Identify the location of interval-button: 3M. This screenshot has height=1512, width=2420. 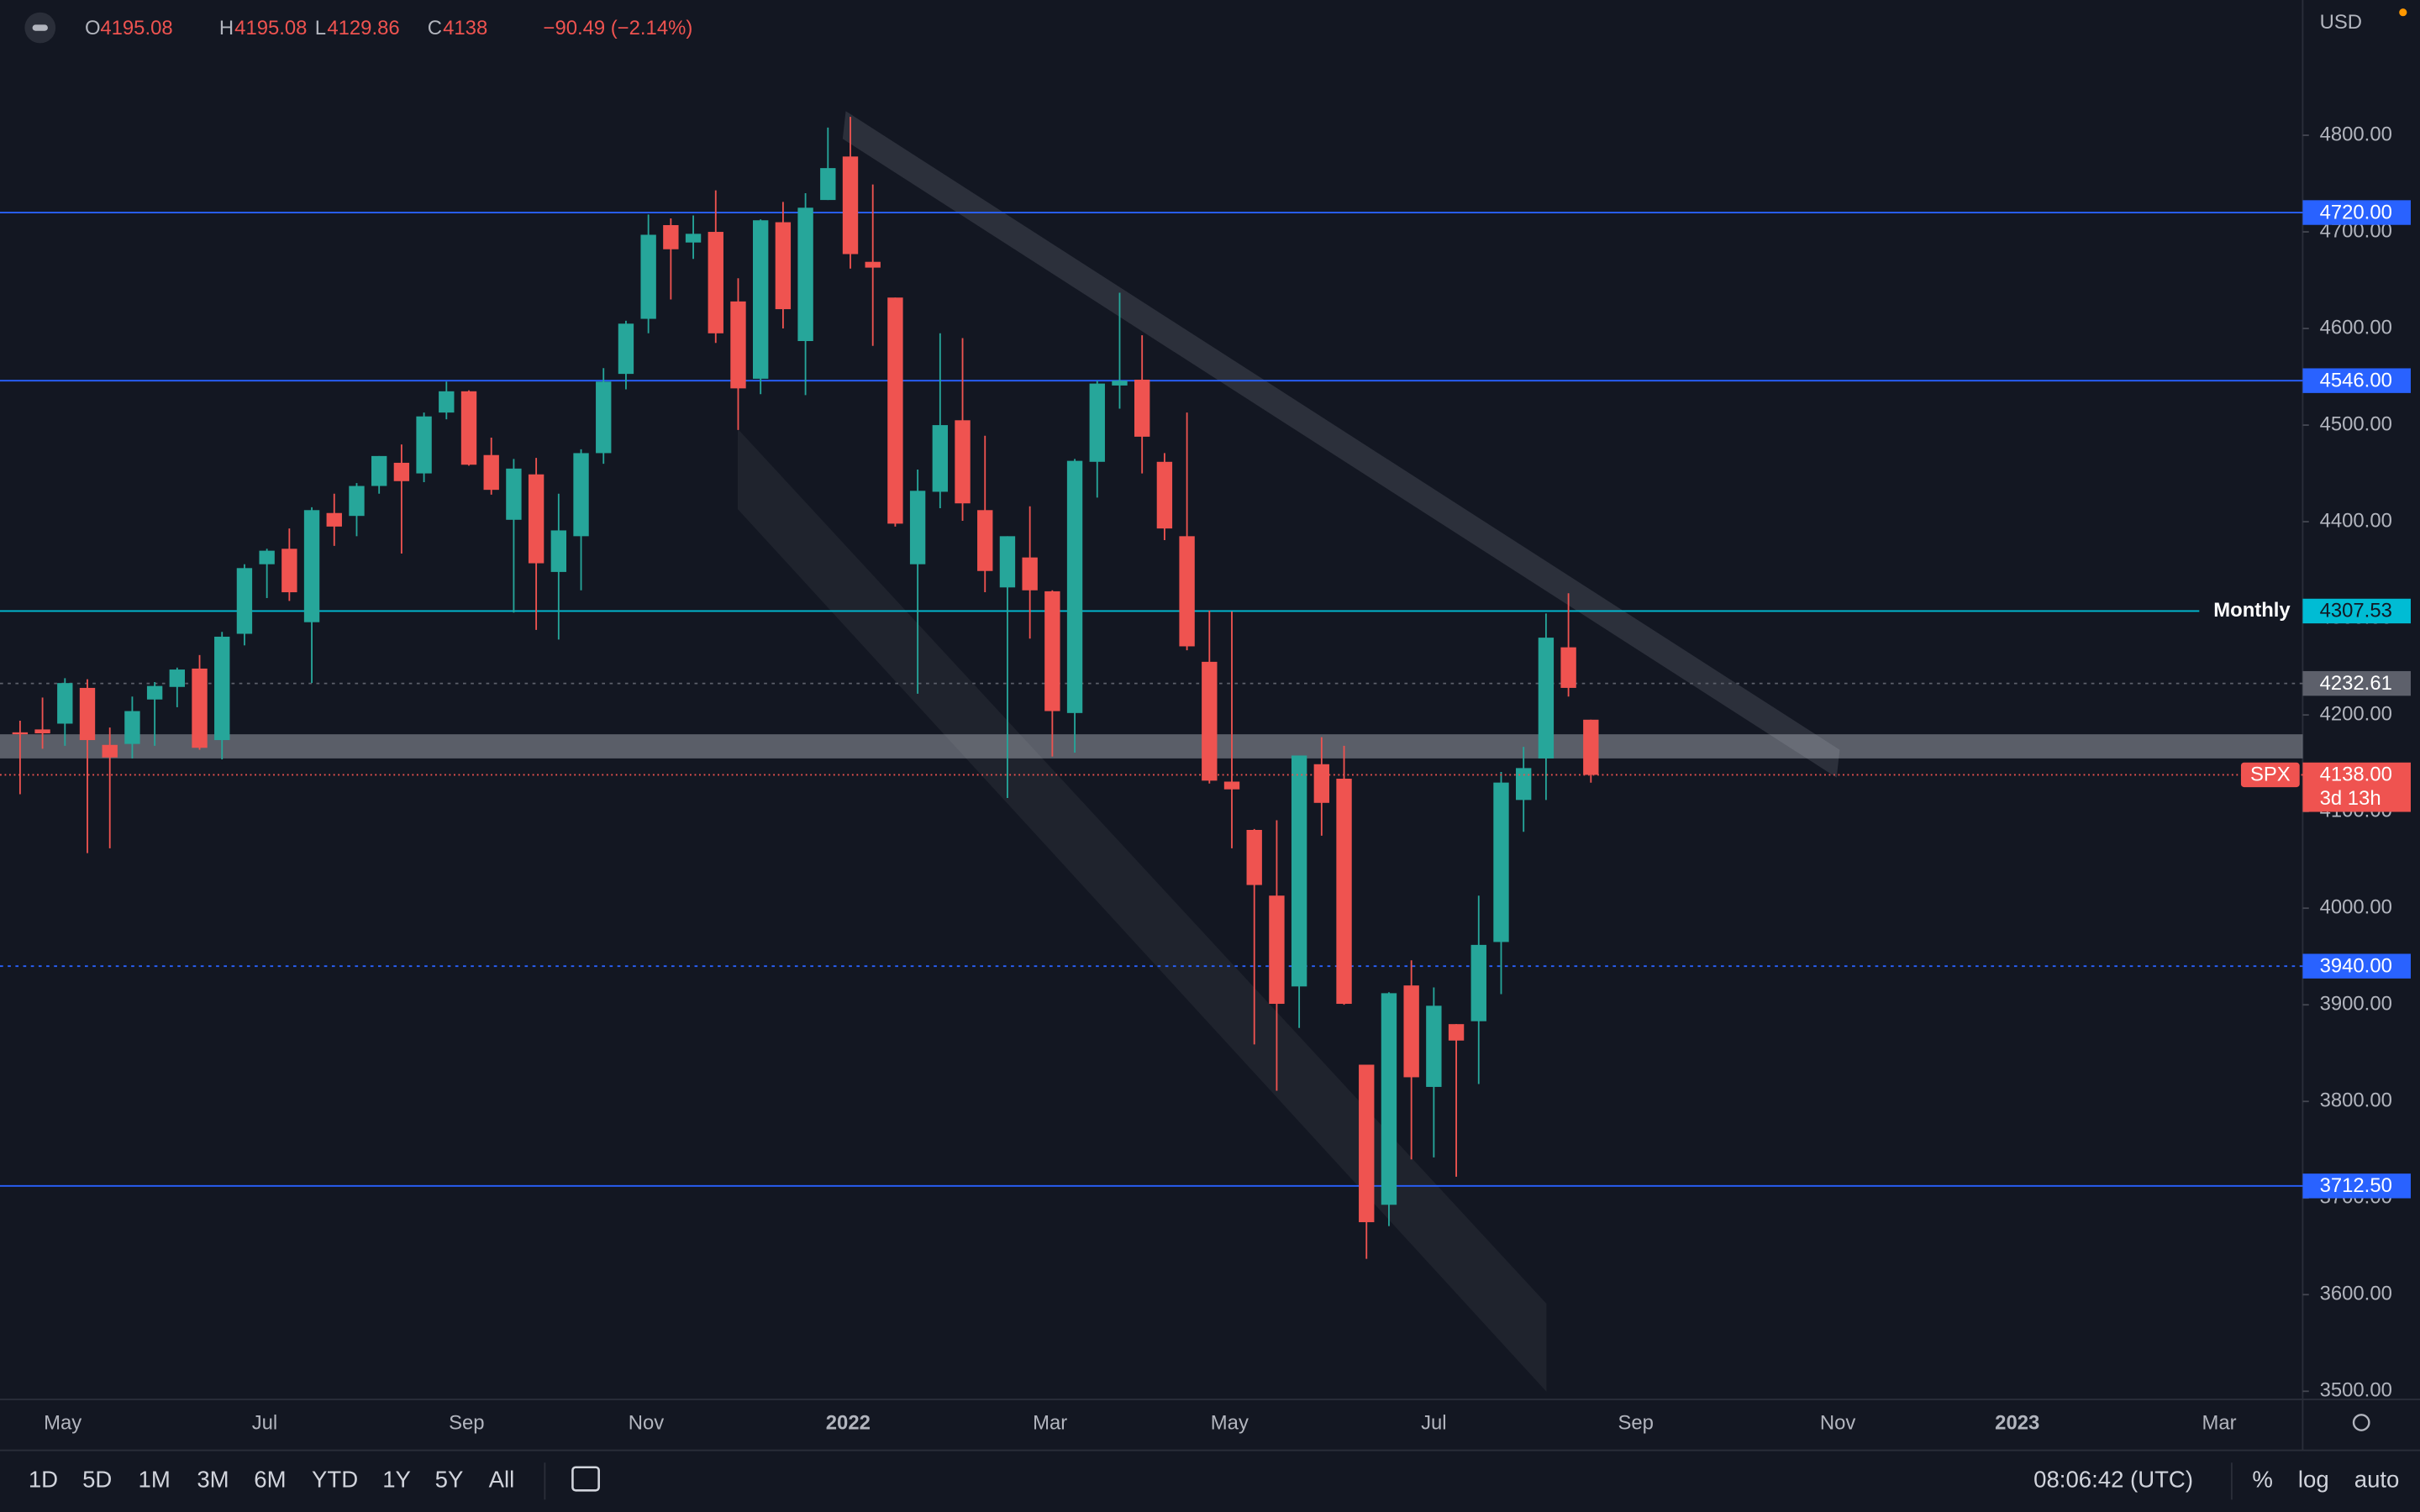
(213, 1480).